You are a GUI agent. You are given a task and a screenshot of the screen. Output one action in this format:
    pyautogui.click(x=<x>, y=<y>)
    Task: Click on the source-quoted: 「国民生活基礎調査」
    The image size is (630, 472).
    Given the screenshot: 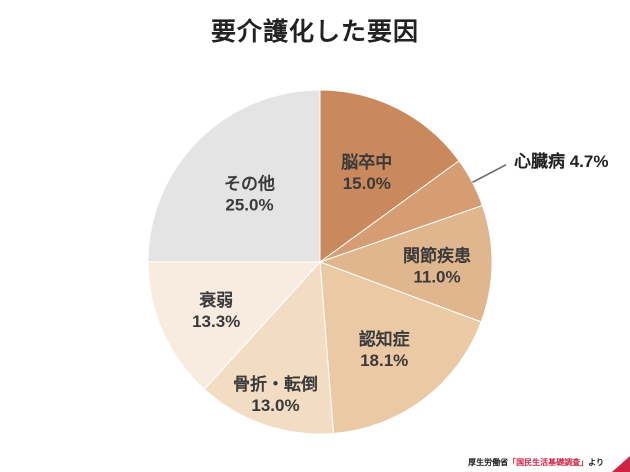 What is the action you would take?
    pyautogui.click(x=548, y=462)
    